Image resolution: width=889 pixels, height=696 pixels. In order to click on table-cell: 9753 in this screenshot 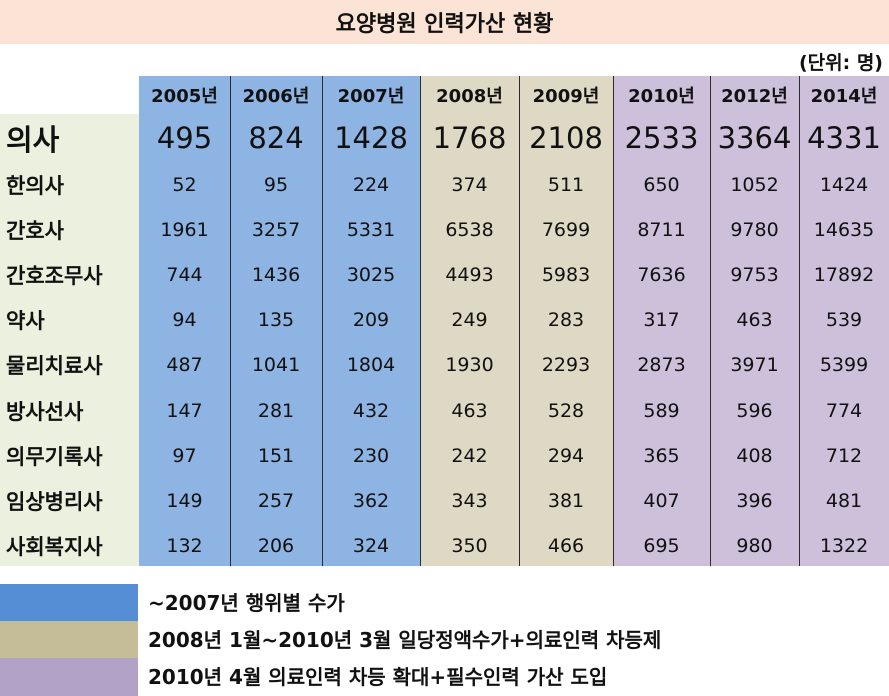, I will do `click(754, 274)`.